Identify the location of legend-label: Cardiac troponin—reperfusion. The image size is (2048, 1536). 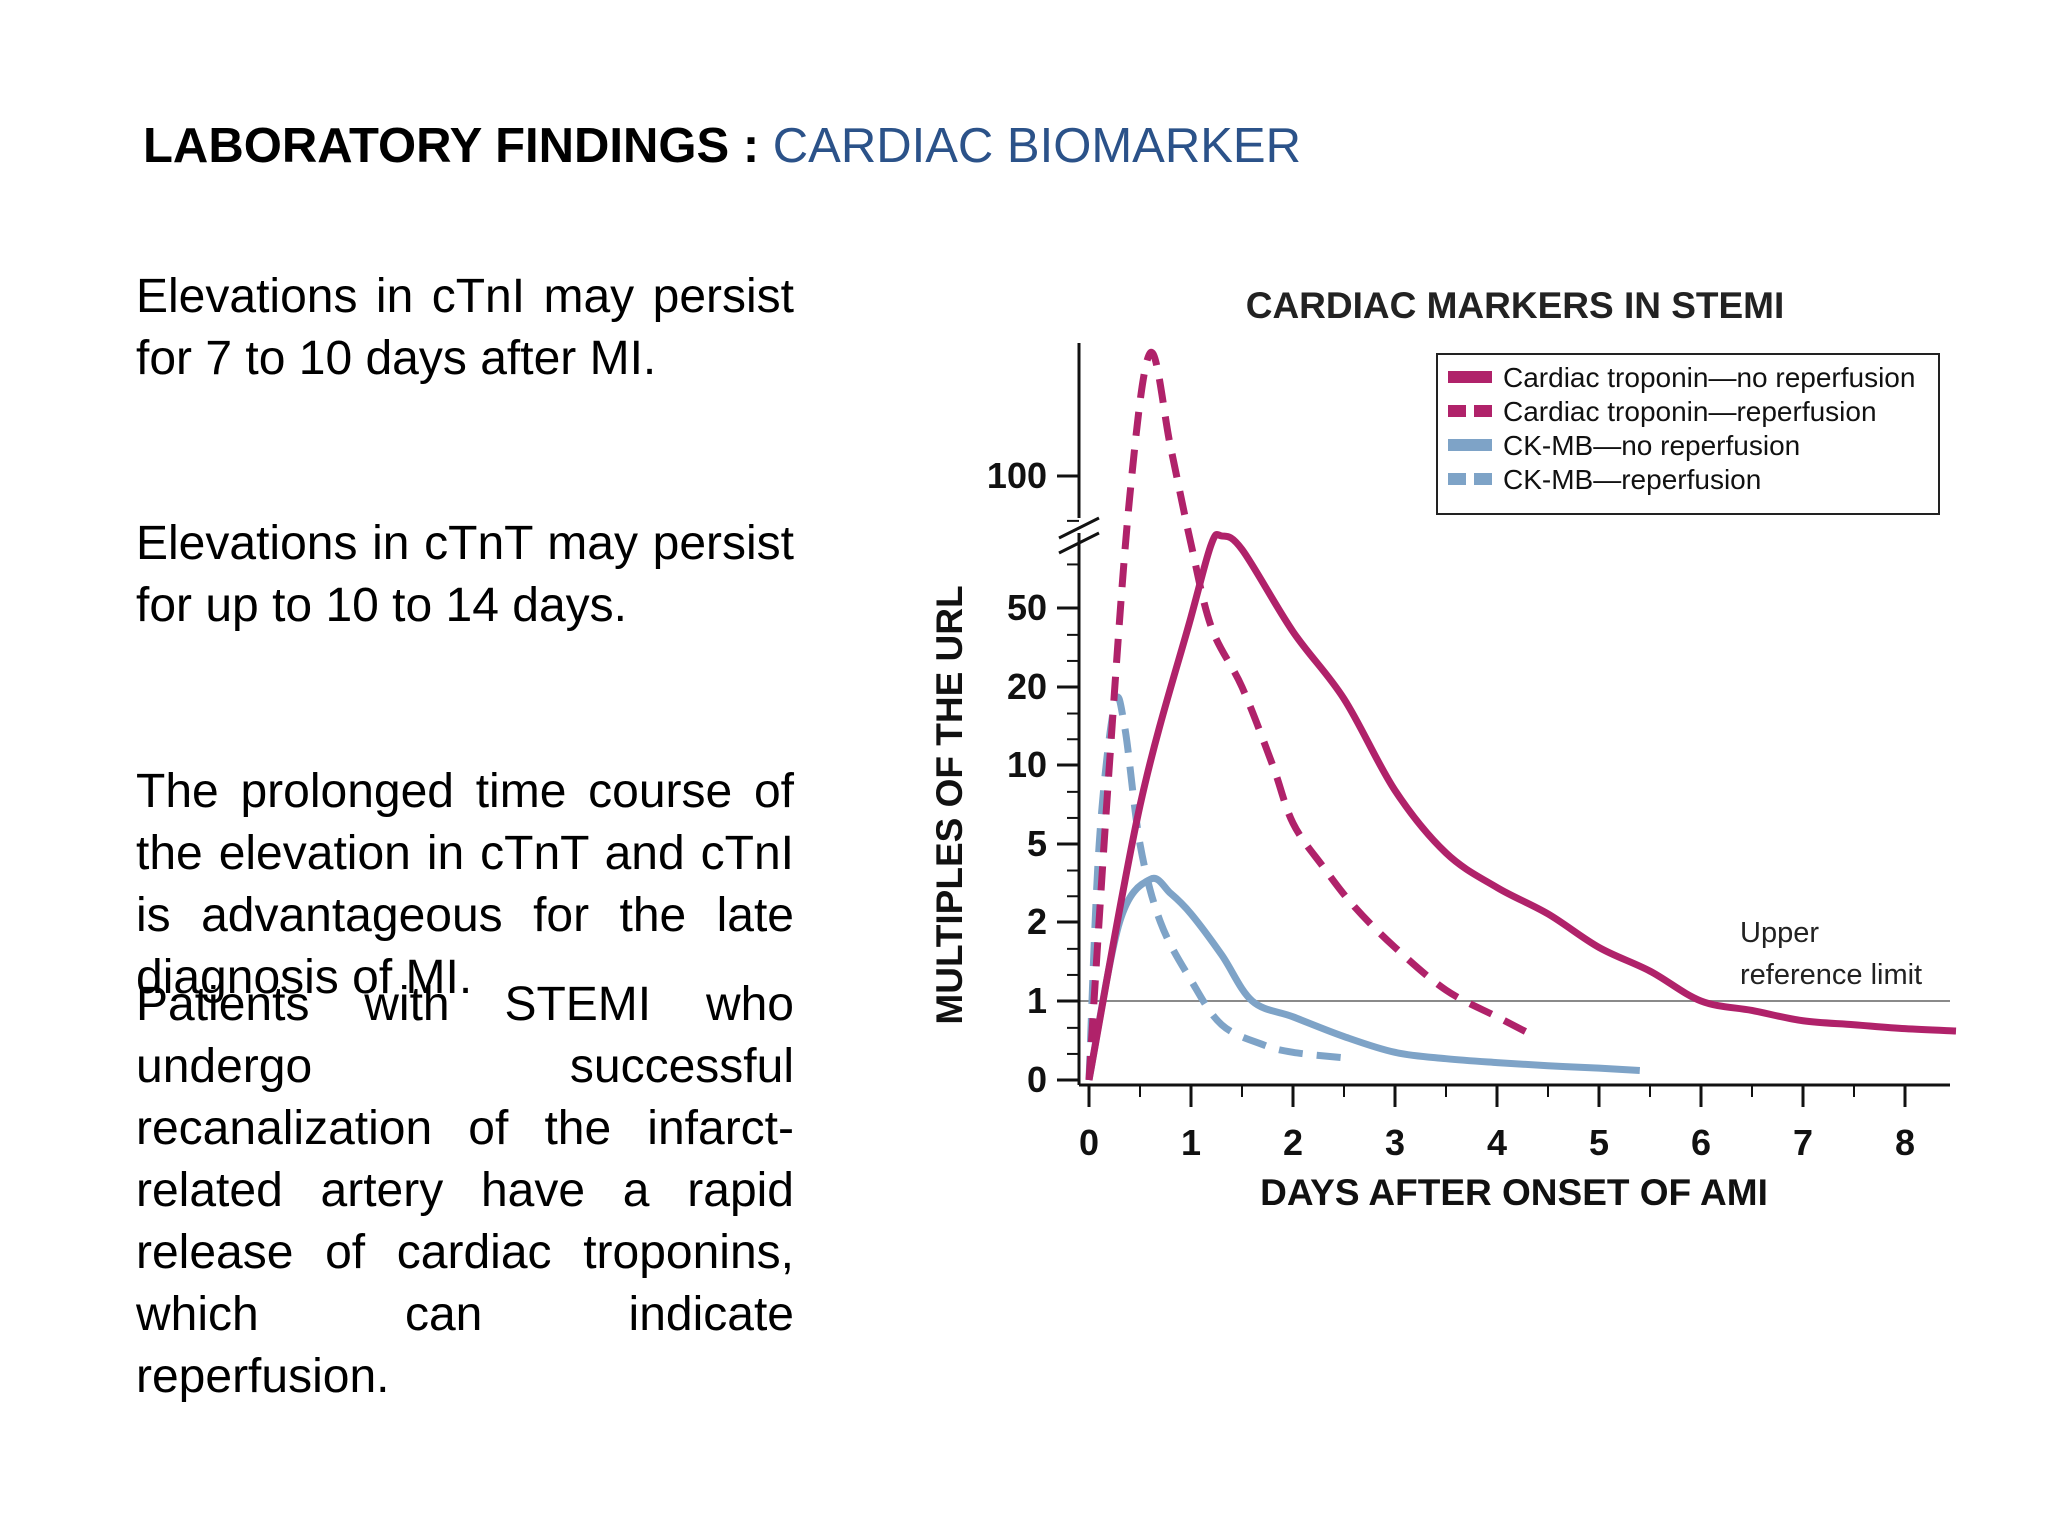
(1690, 411).